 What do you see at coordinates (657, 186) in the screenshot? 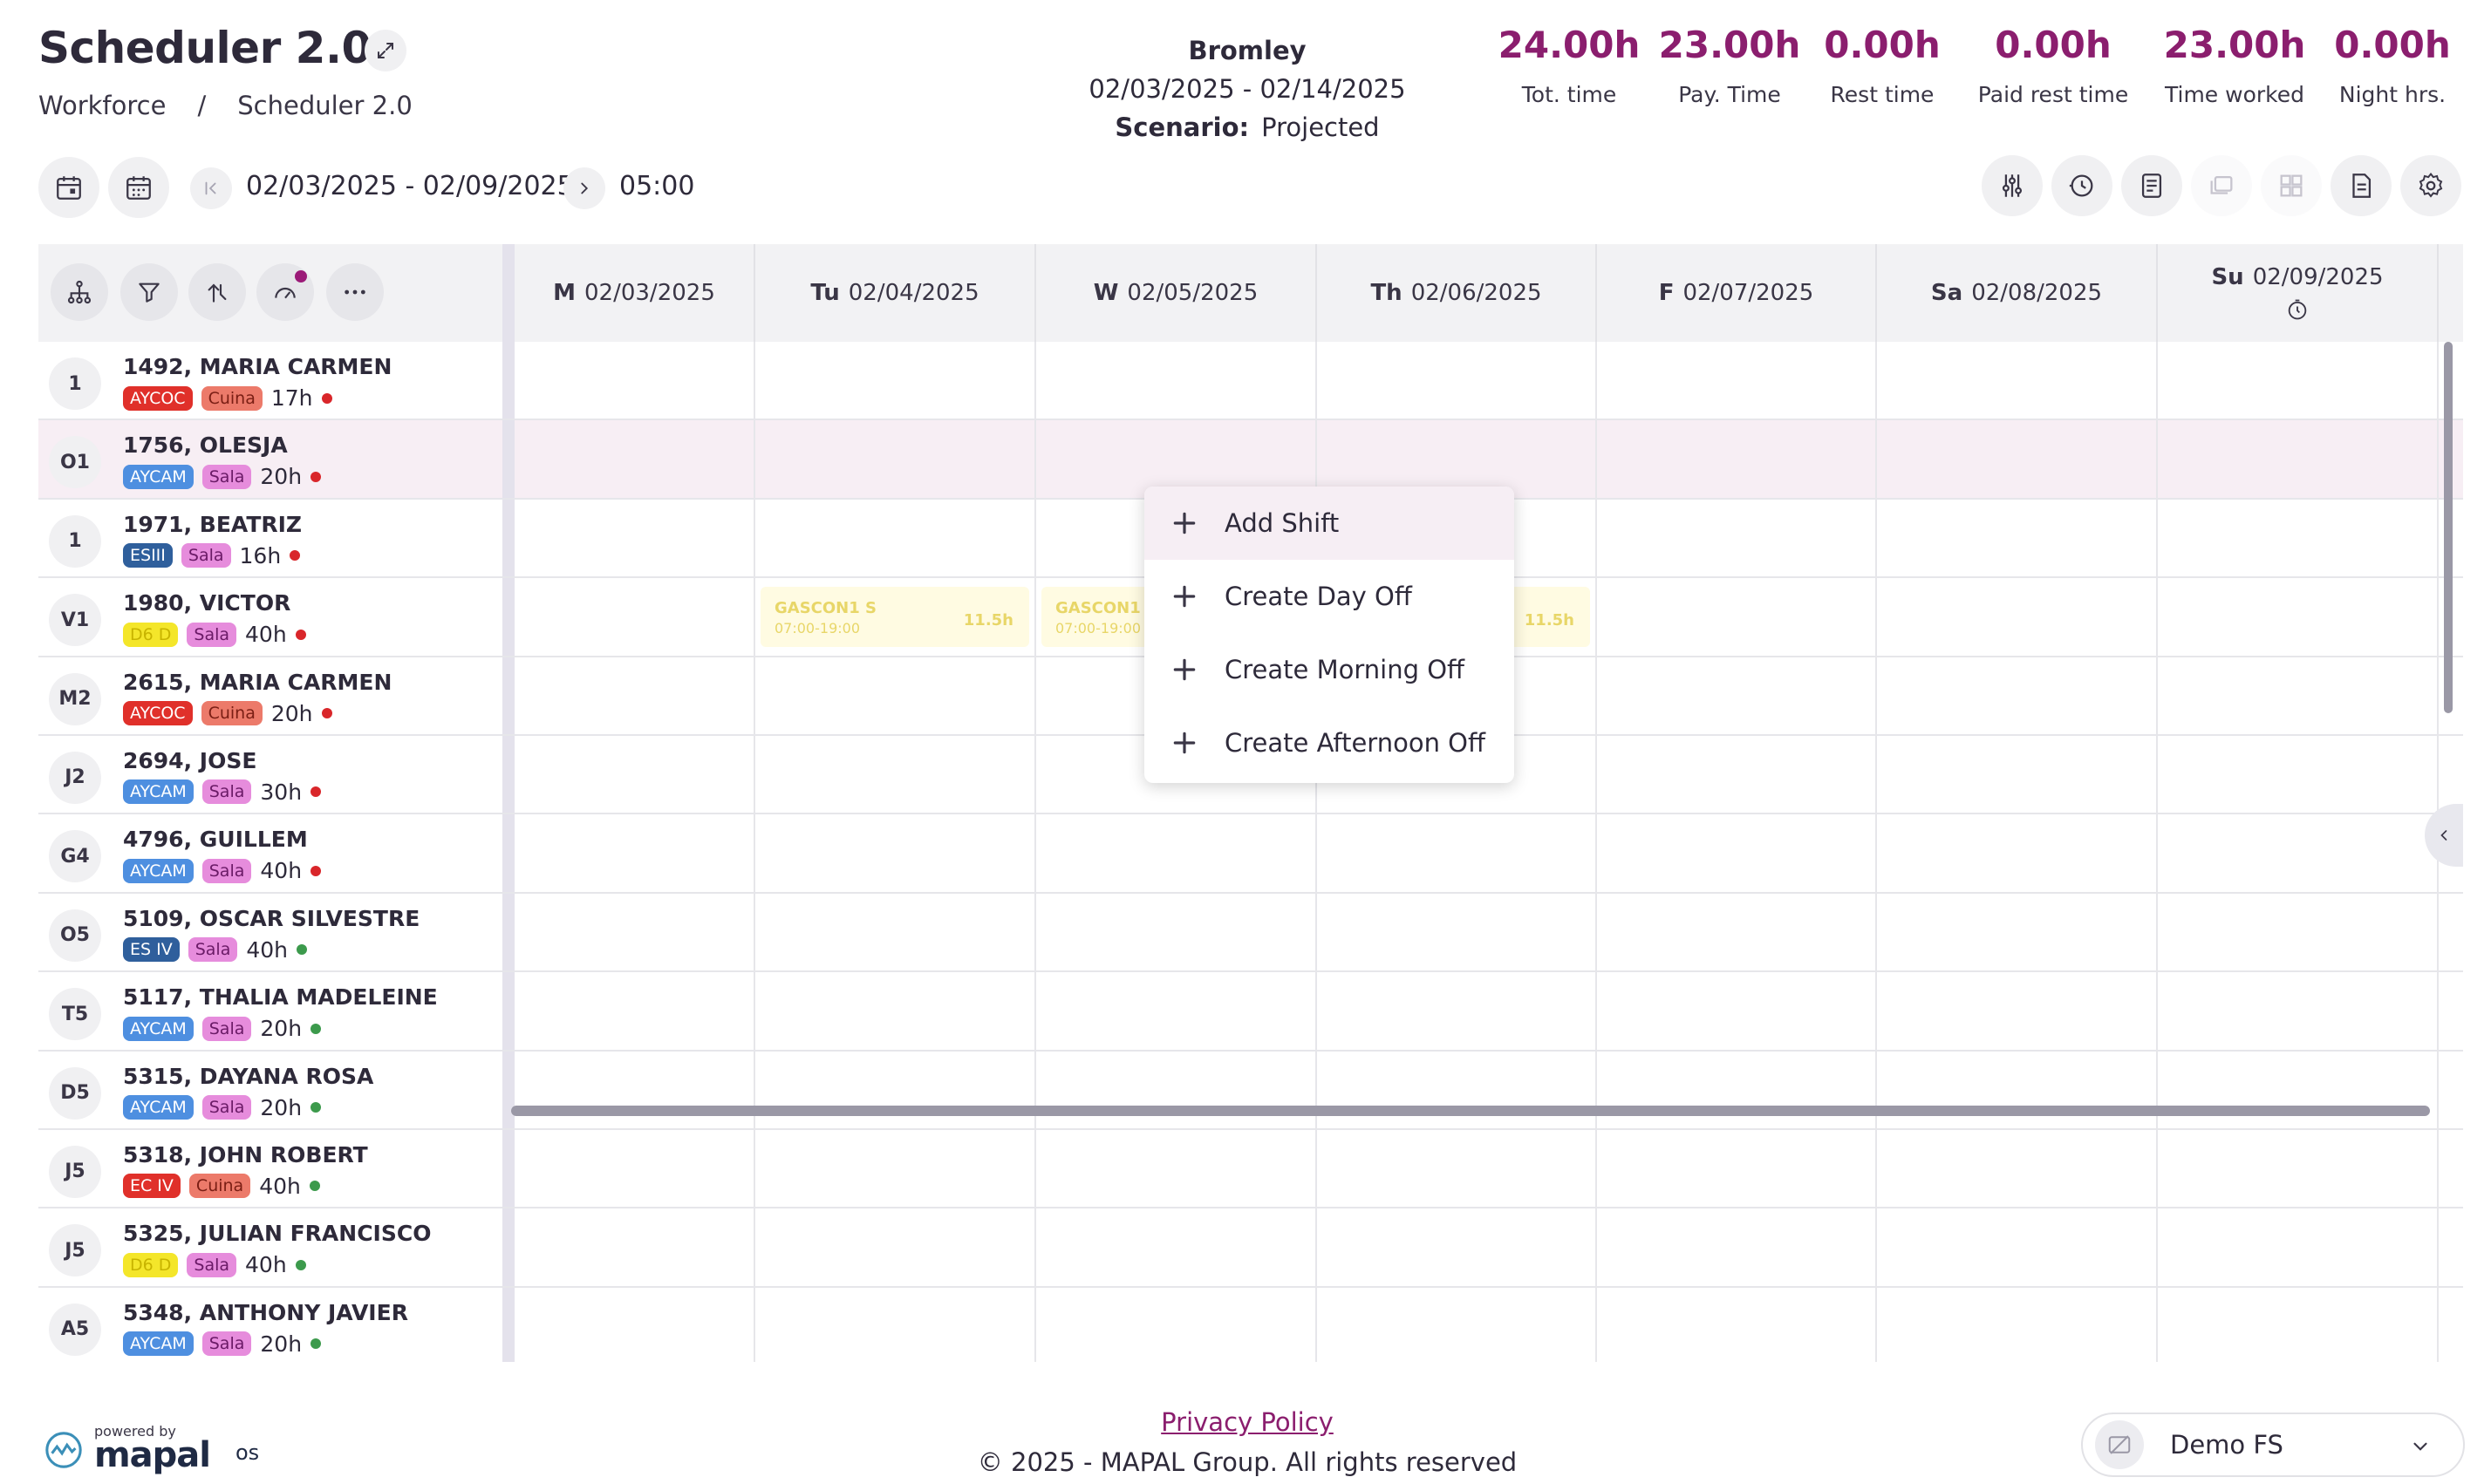
I see `start-time: 05:00` at bounding box center [657, 186].